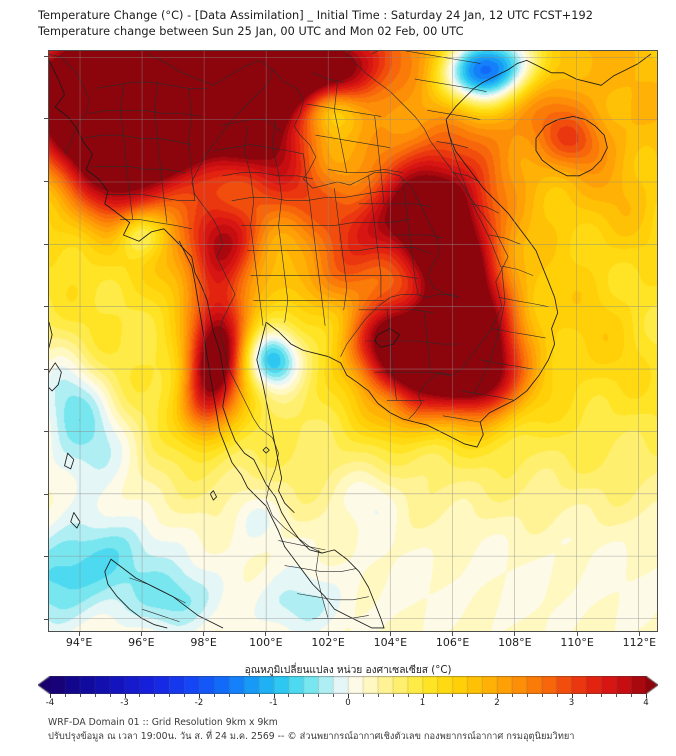  I want to click on colorbar-tick-label: -3, so click(124, 703).